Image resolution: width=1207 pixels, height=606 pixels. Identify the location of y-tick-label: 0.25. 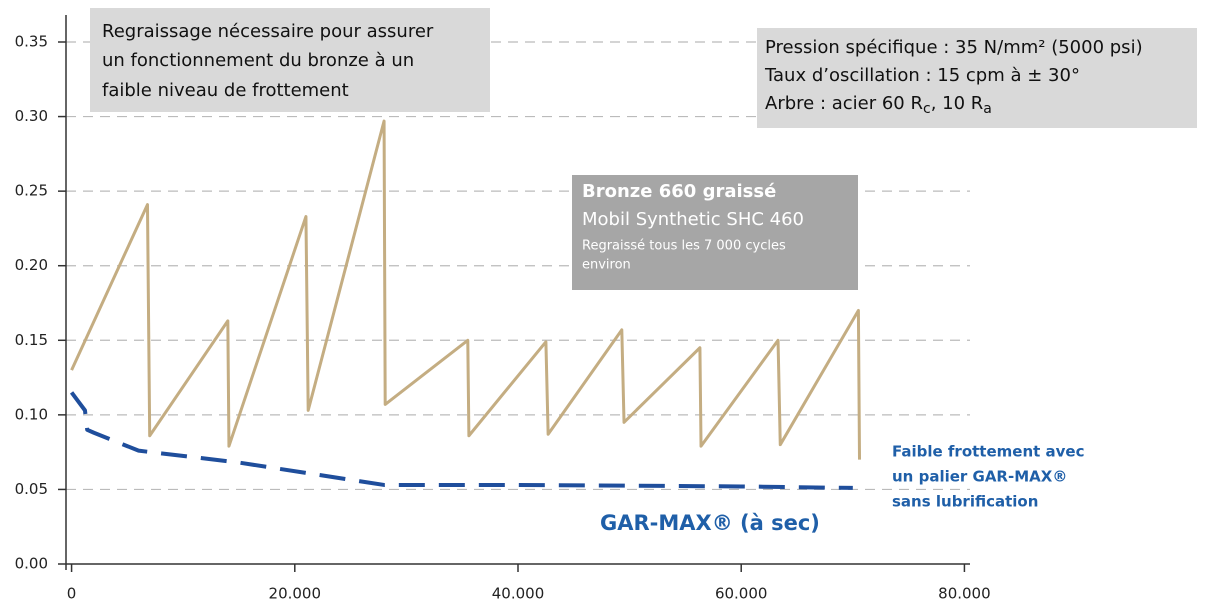
(31, 191).